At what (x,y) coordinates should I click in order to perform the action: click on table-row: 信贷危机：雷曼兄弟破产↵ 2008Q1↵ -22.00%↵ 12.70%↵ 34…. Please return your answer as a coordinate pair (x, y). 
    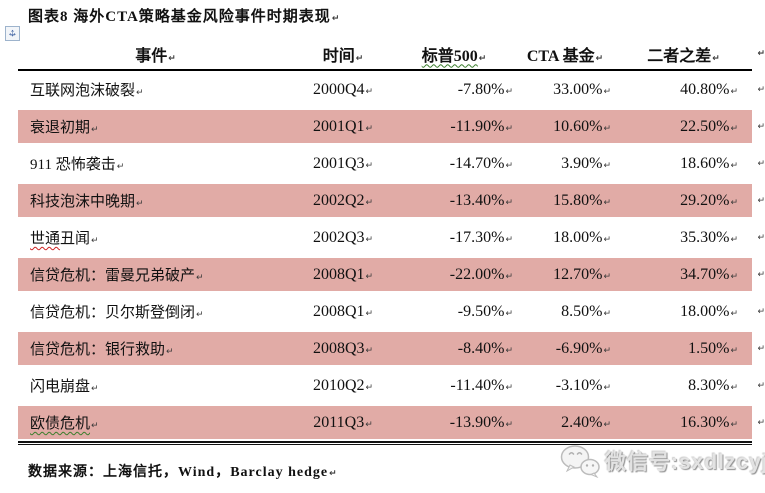
    Looking at the image, I should click on (391, 274).